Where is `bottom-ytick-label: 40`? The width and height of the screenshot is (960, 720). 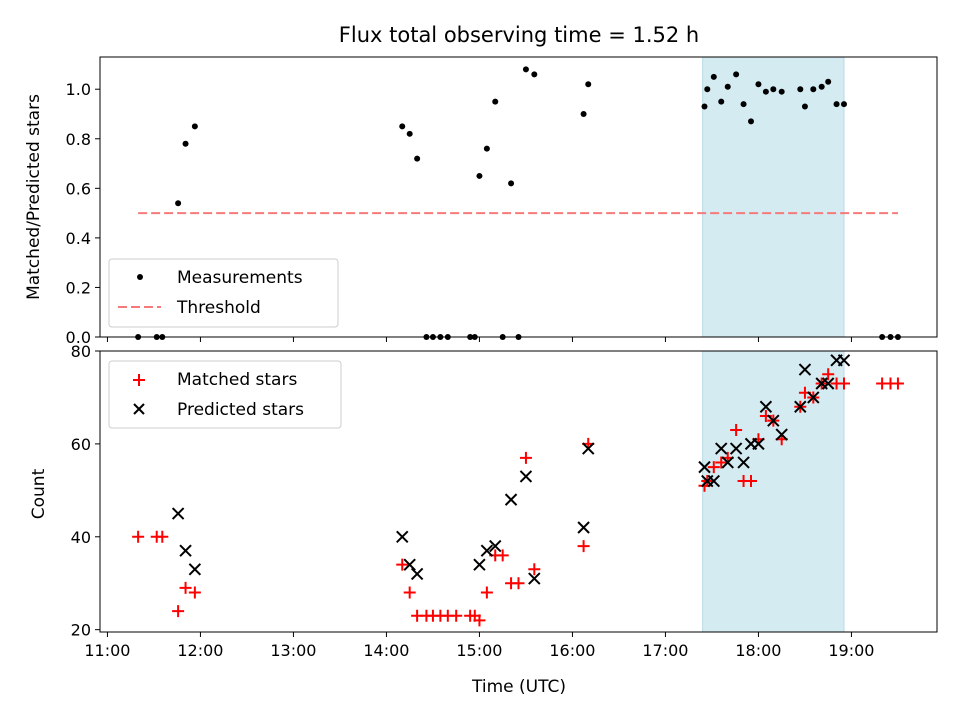 bottom-ytick-label: 40 is located at coordinates (81, 537).